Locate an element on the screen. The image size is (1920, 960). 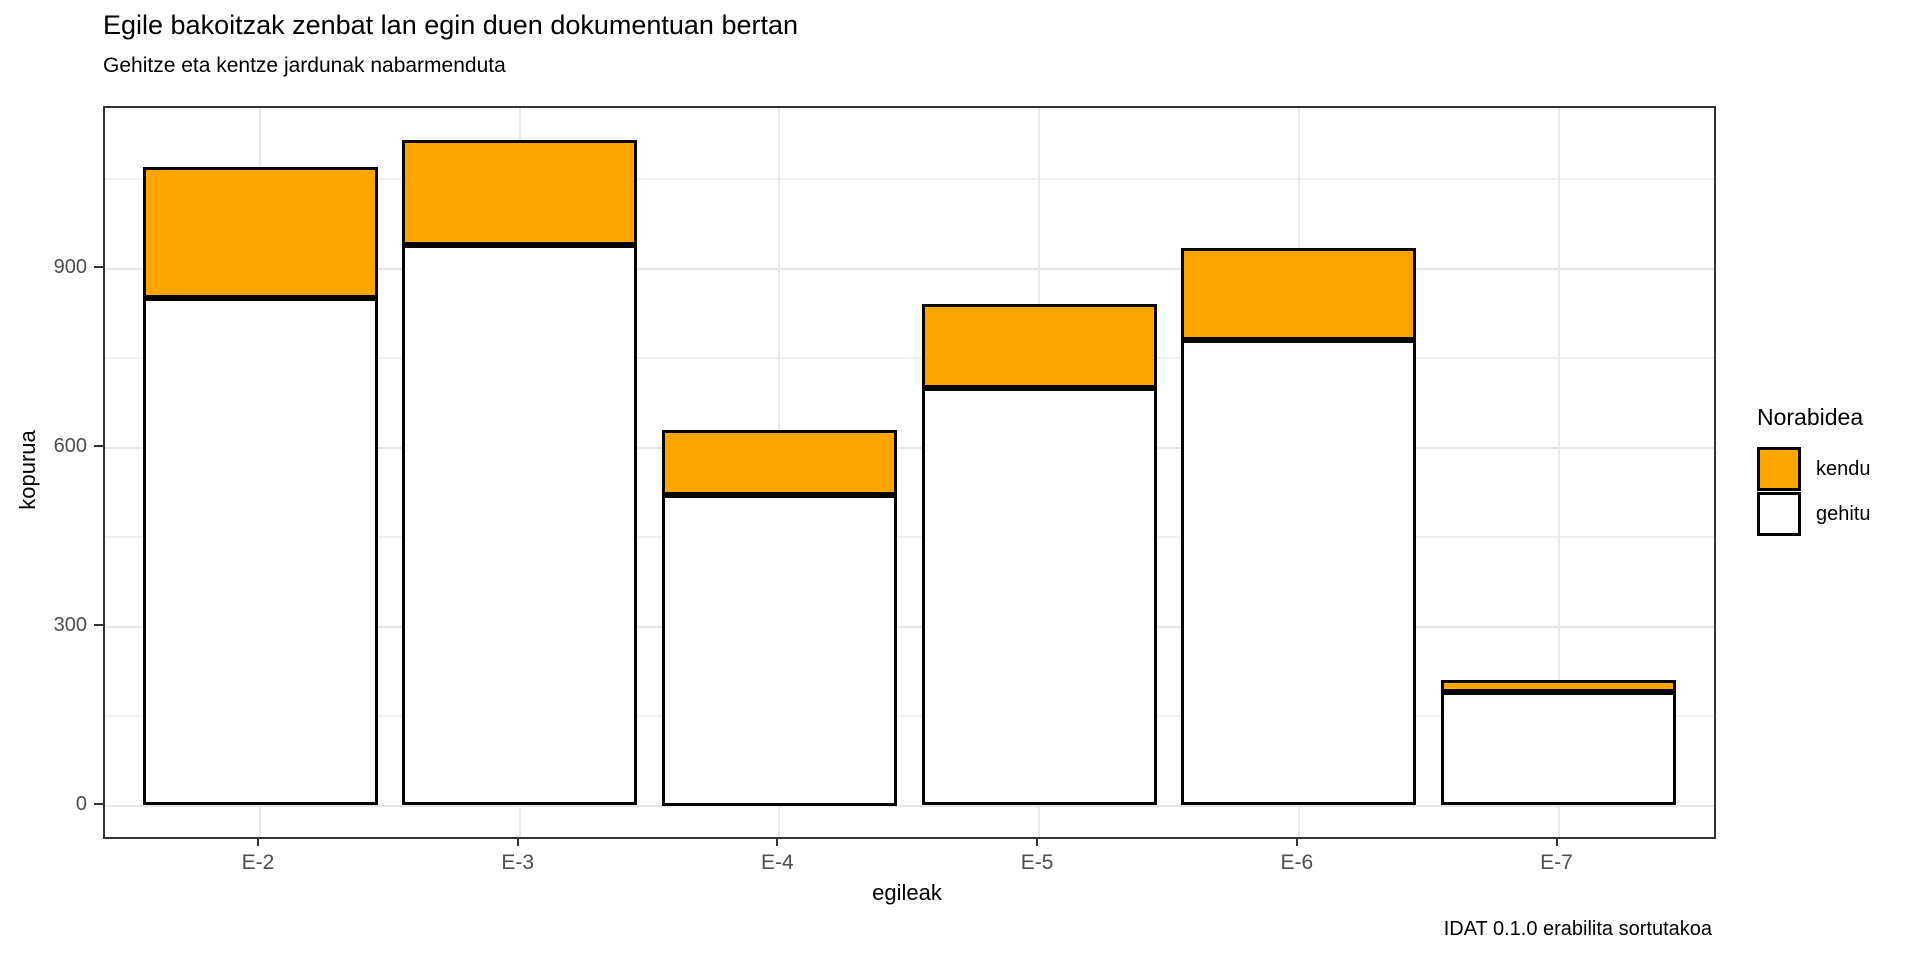
y-tick-label: 900 is located at coordinates (70, 266).